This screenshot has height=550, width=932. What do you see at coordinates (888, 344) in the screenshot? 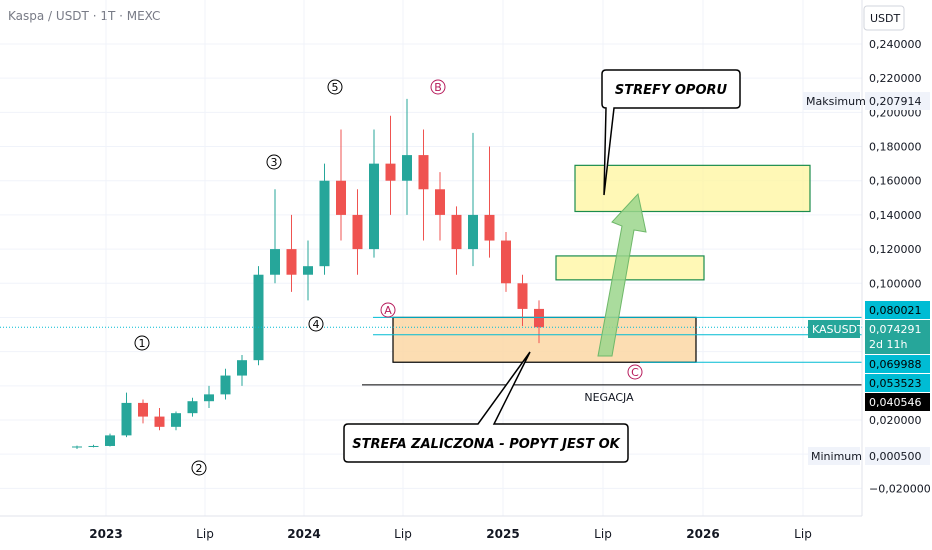
I see `countdown-value: 2d 11h` at bounding box center [888, 344].